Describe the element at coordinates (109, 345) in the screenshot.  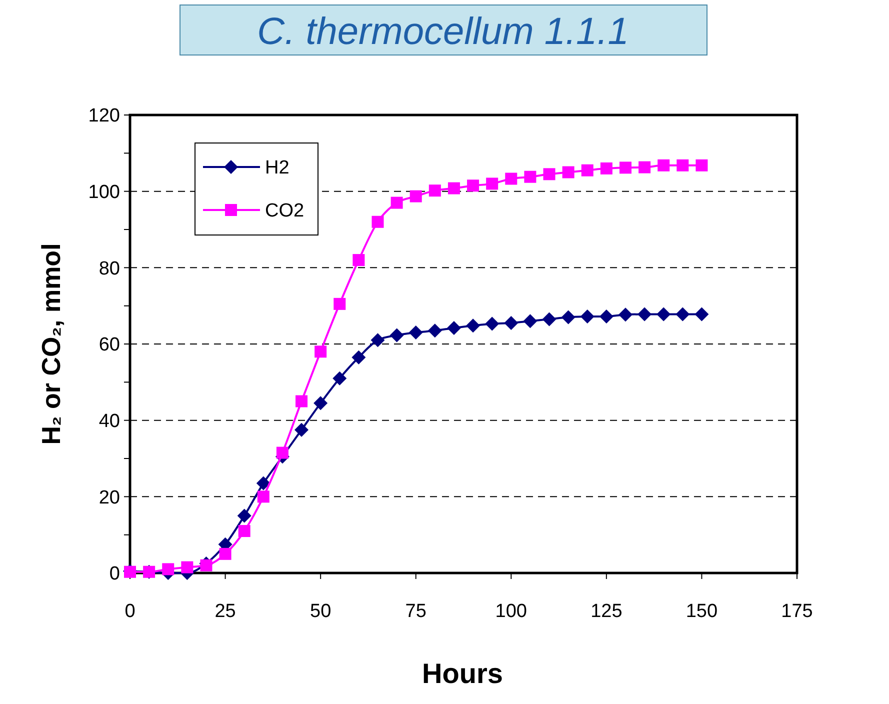
I see `y-tick-label: 60` at that location.